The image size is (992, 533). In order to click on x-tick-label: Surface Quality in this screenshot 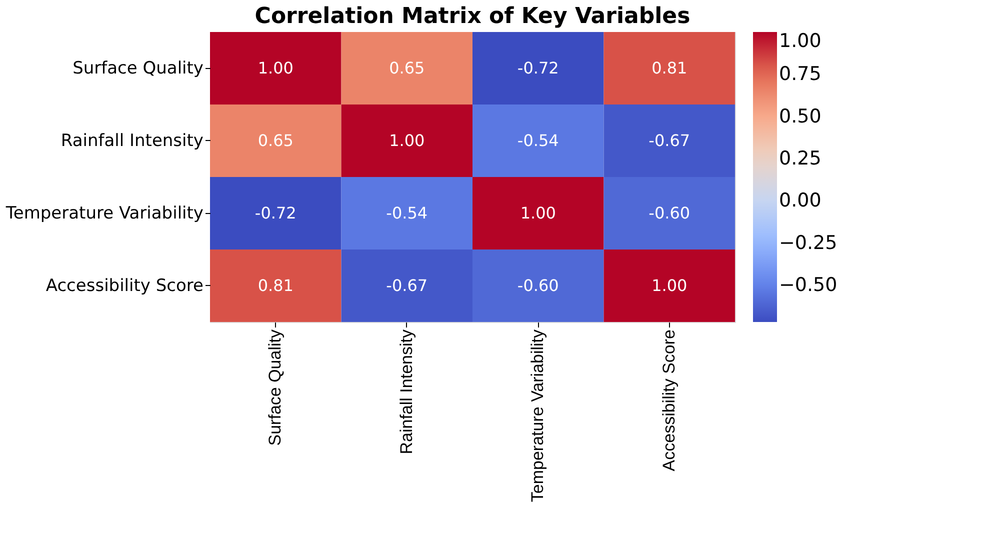, I will do `click(275, 387)`.